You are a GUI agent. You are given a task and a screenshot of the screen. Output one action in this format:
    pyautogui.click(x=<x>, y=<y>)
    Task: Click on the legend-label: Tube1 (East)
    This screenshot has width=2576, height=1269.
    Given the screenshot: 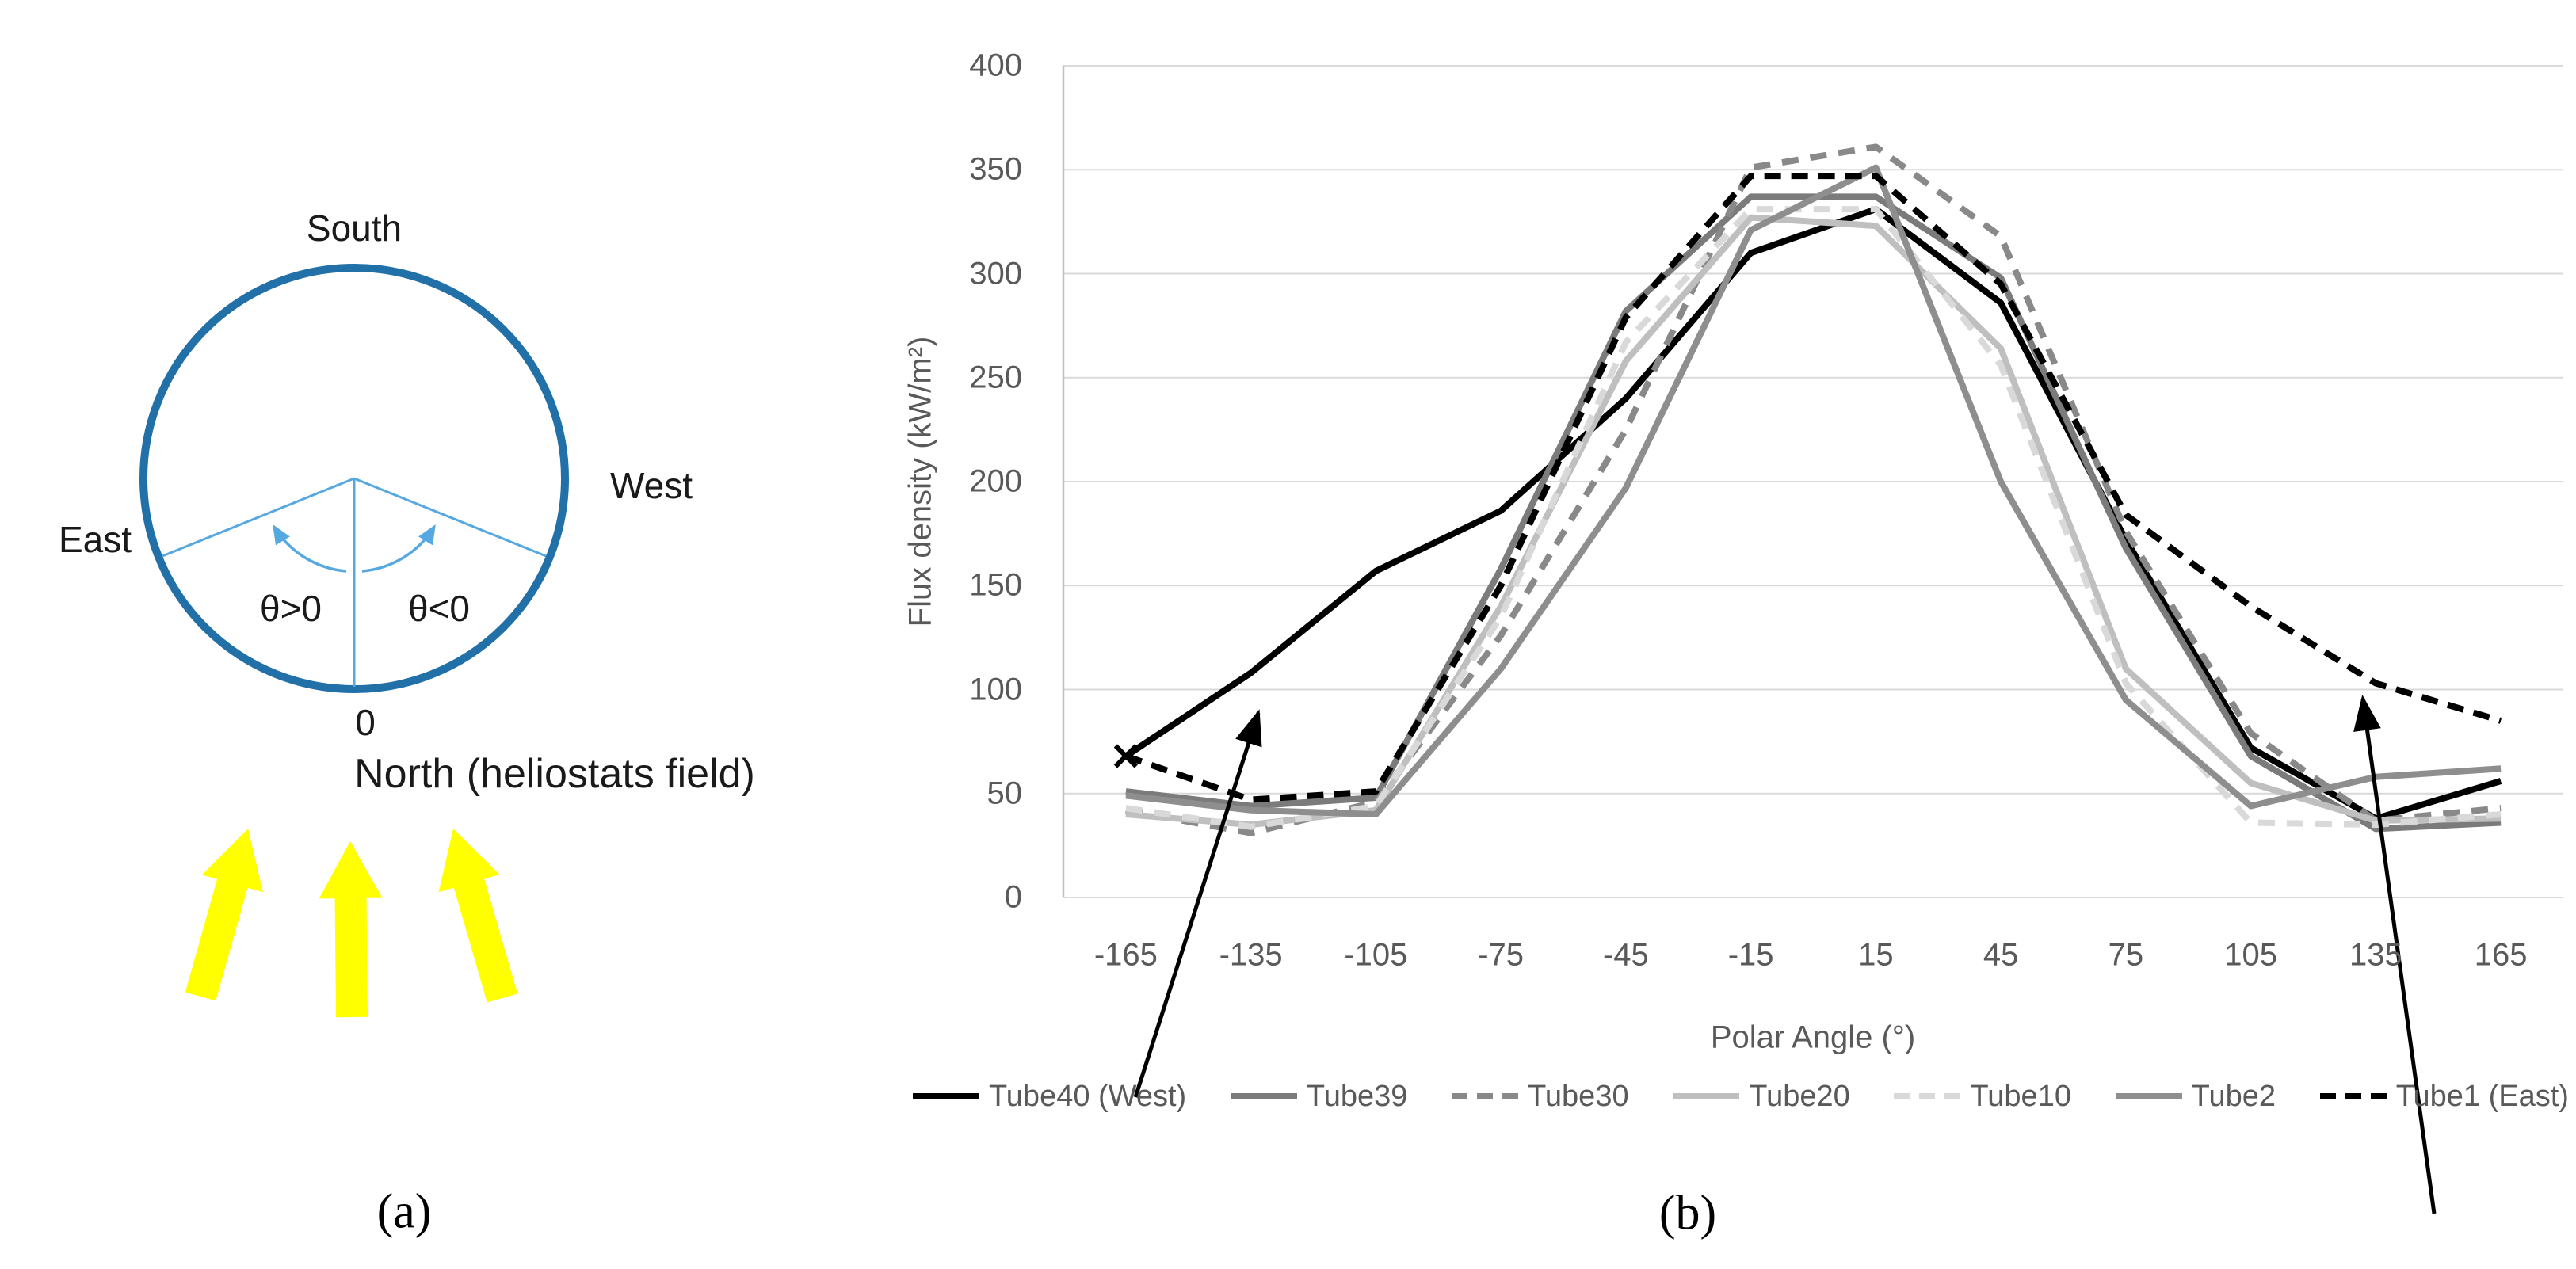 What is the action you would take?
    pyautogui.click(x=2482, y=1096)
    